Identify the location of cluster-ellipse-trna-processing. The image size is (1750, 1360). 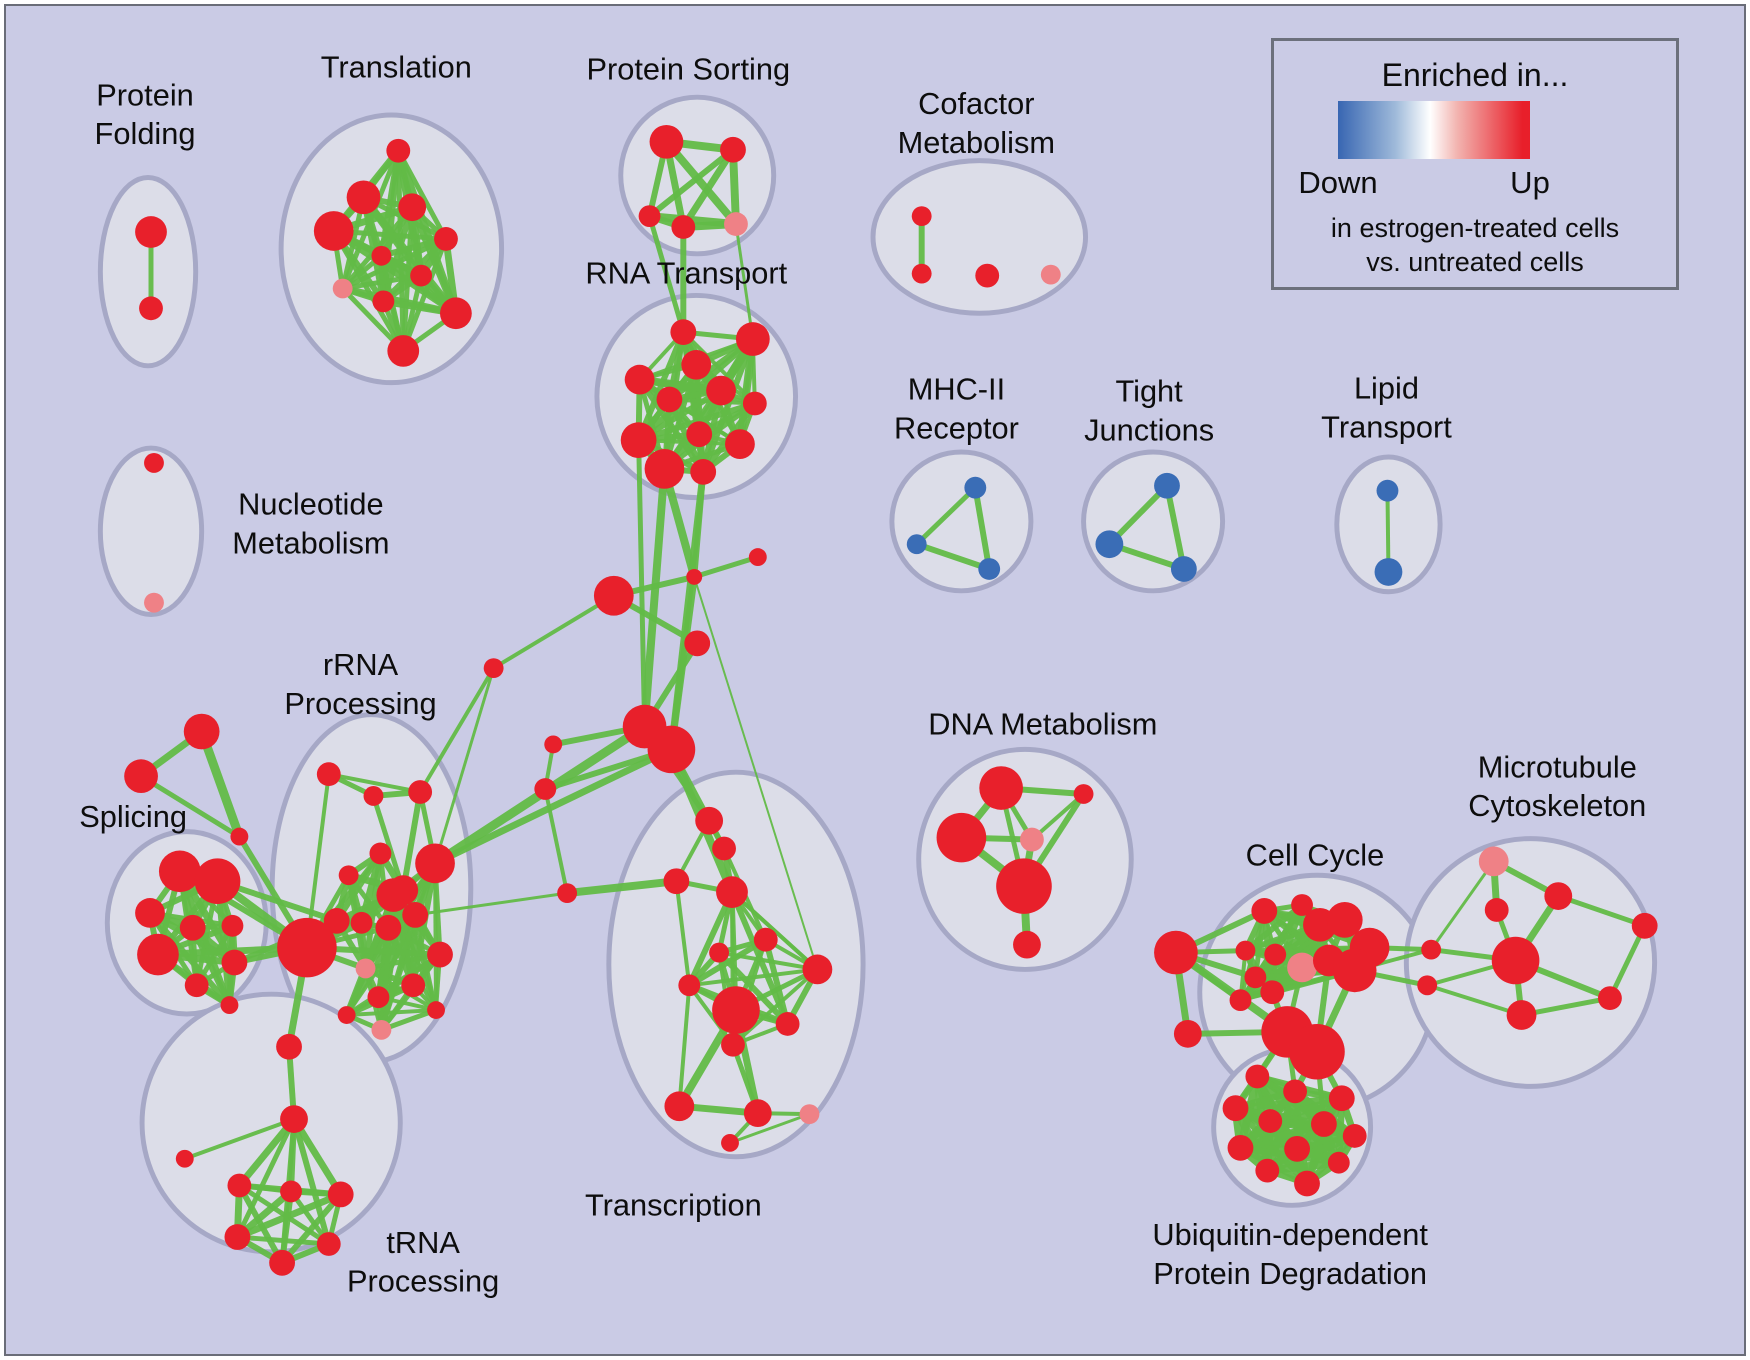
(271, 1123).